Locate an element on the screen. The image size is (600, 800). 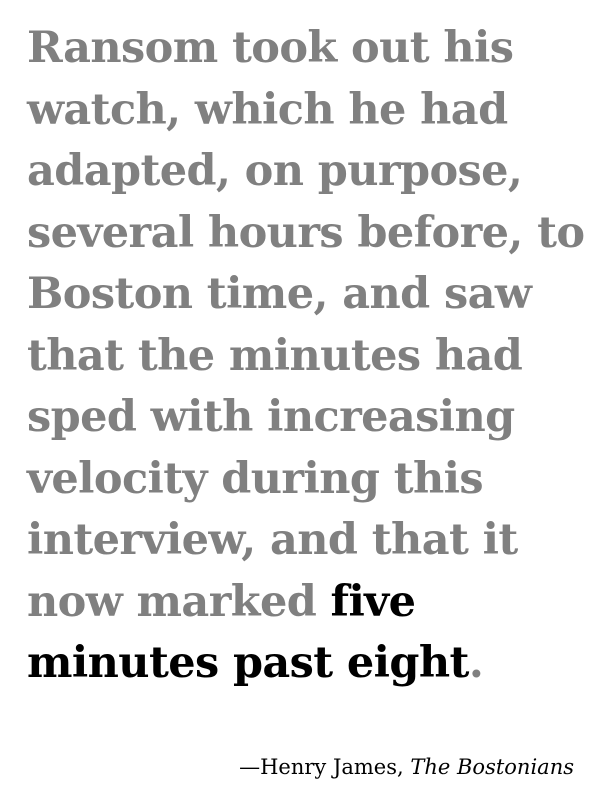
quote-line-2: watch, which he had is located at coordinates (267, 109).